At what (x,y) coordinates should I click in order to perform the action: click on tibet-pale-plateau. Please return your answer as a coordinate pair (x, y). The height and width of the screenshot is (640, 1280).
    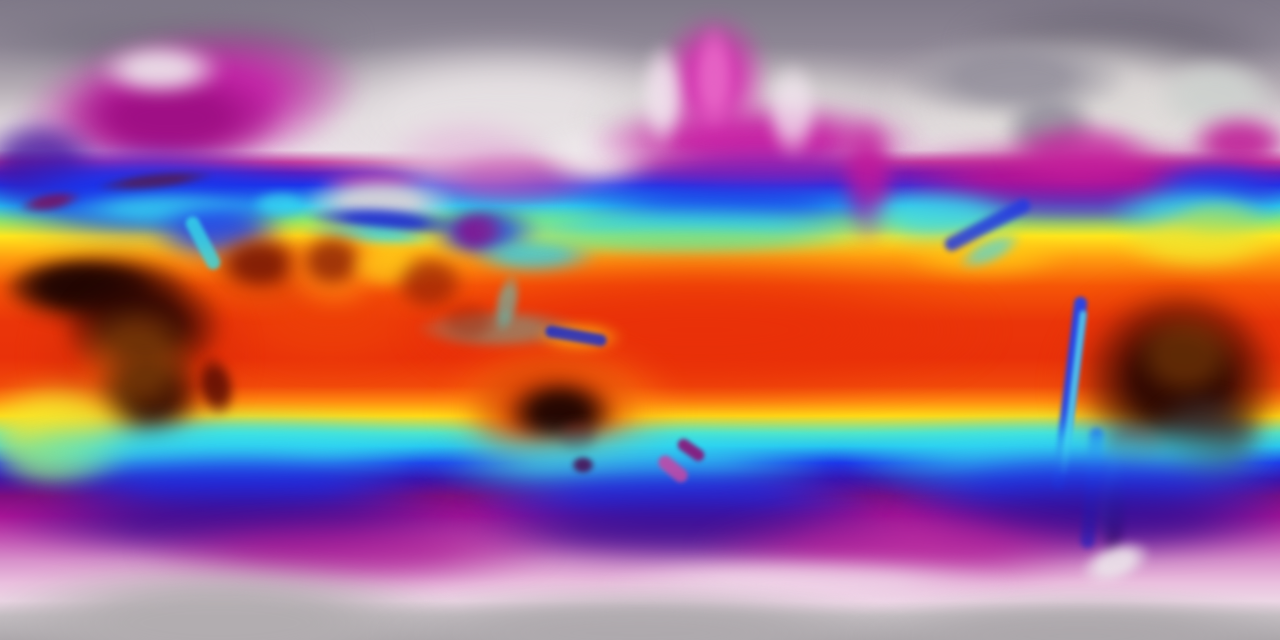
    Looking at the image, I should click on (380, 202).